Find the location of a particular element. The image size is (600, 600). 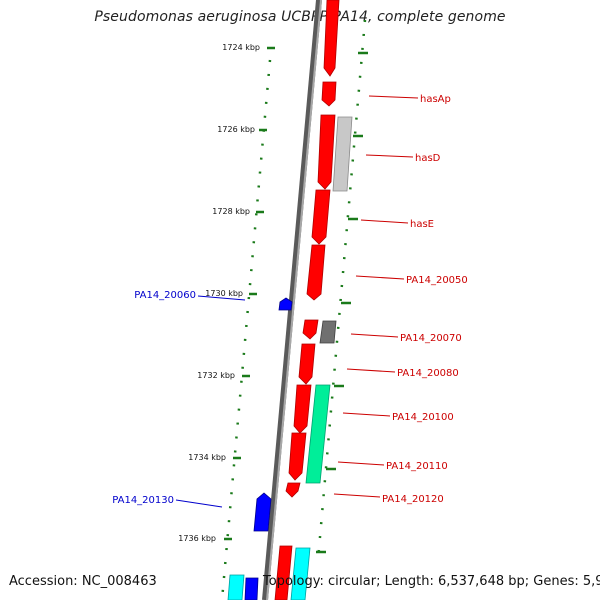

gene-label: PA14_20060 is located at coordinates (165, 295).